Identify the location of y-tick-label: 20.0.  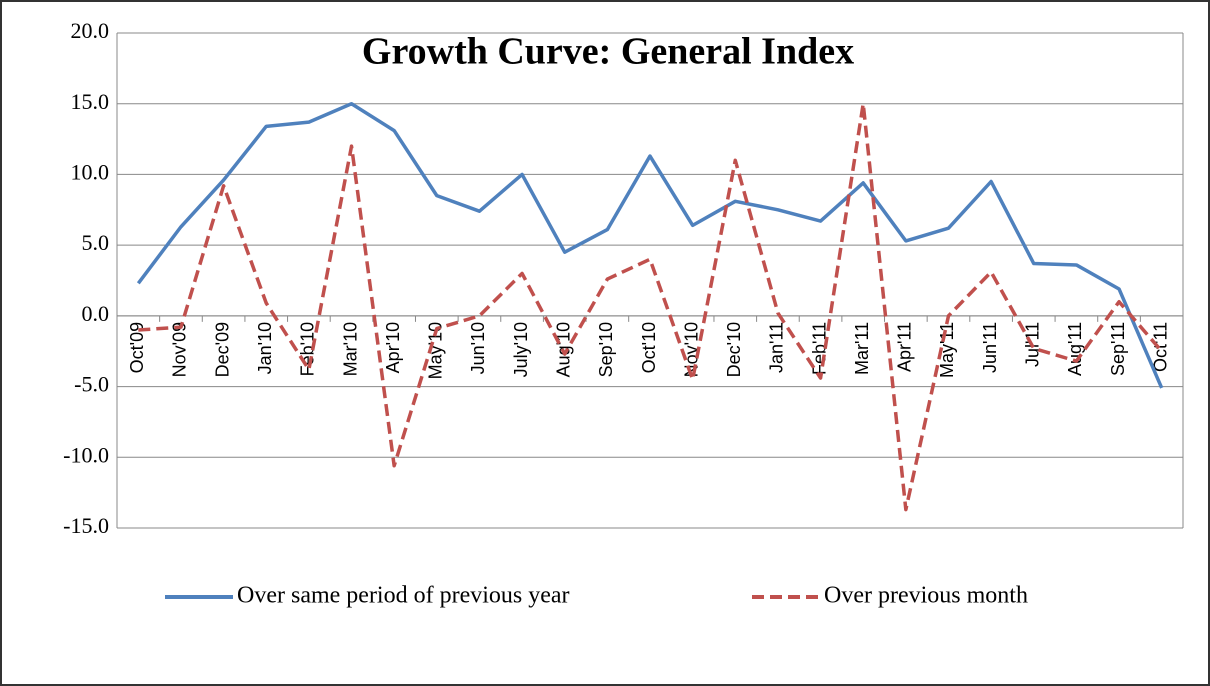
(90, 30).